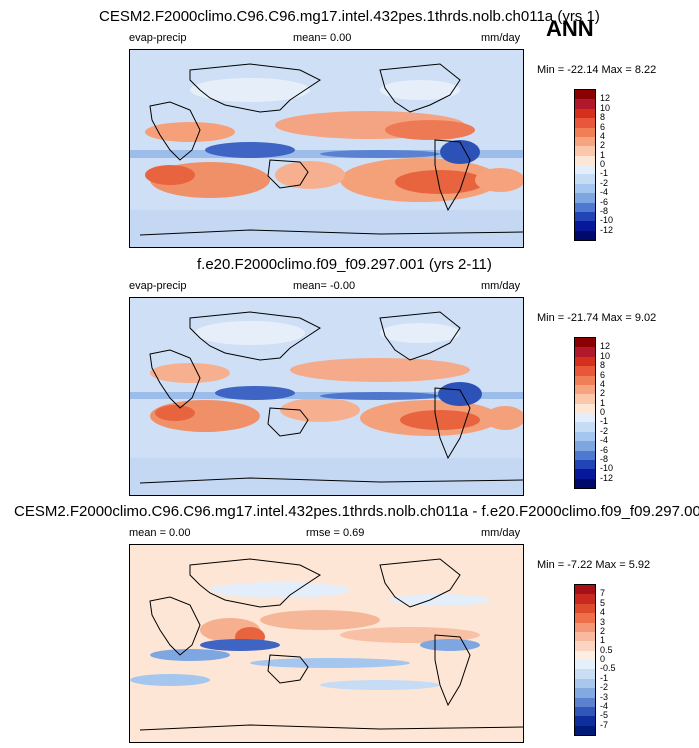 The width and height of the screenshot is (699, 748). Describe the element at coordinates (604, 182) in the screenshot. I see `panel1-colorbar-tick-label: -2` at that location.